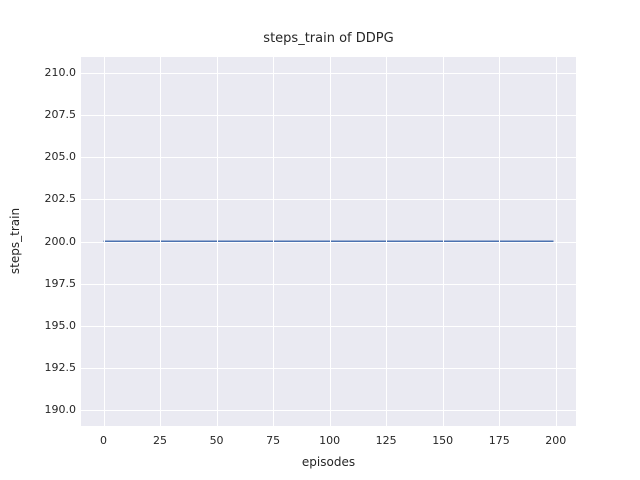  Describe the element at coordinates (160, 440) in the screenshot. I see `x-tick-label: 25` at that location.